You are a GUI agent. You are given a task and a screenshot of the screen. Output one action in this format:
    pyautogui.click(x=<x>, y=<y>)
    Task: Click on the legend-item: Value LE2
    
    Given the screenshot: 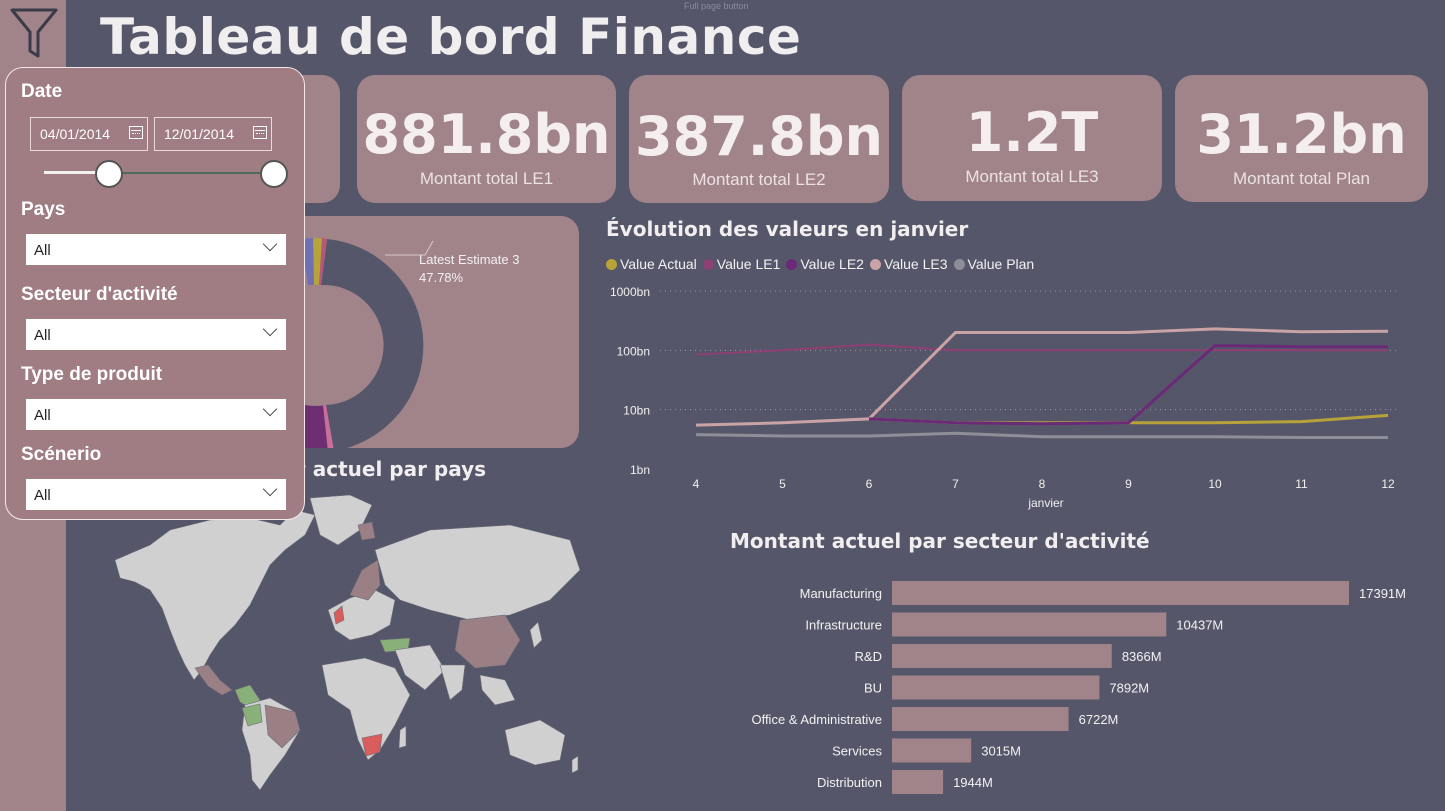 What is the action you would take?
    pyautogui.click(x=825, y=264)
    